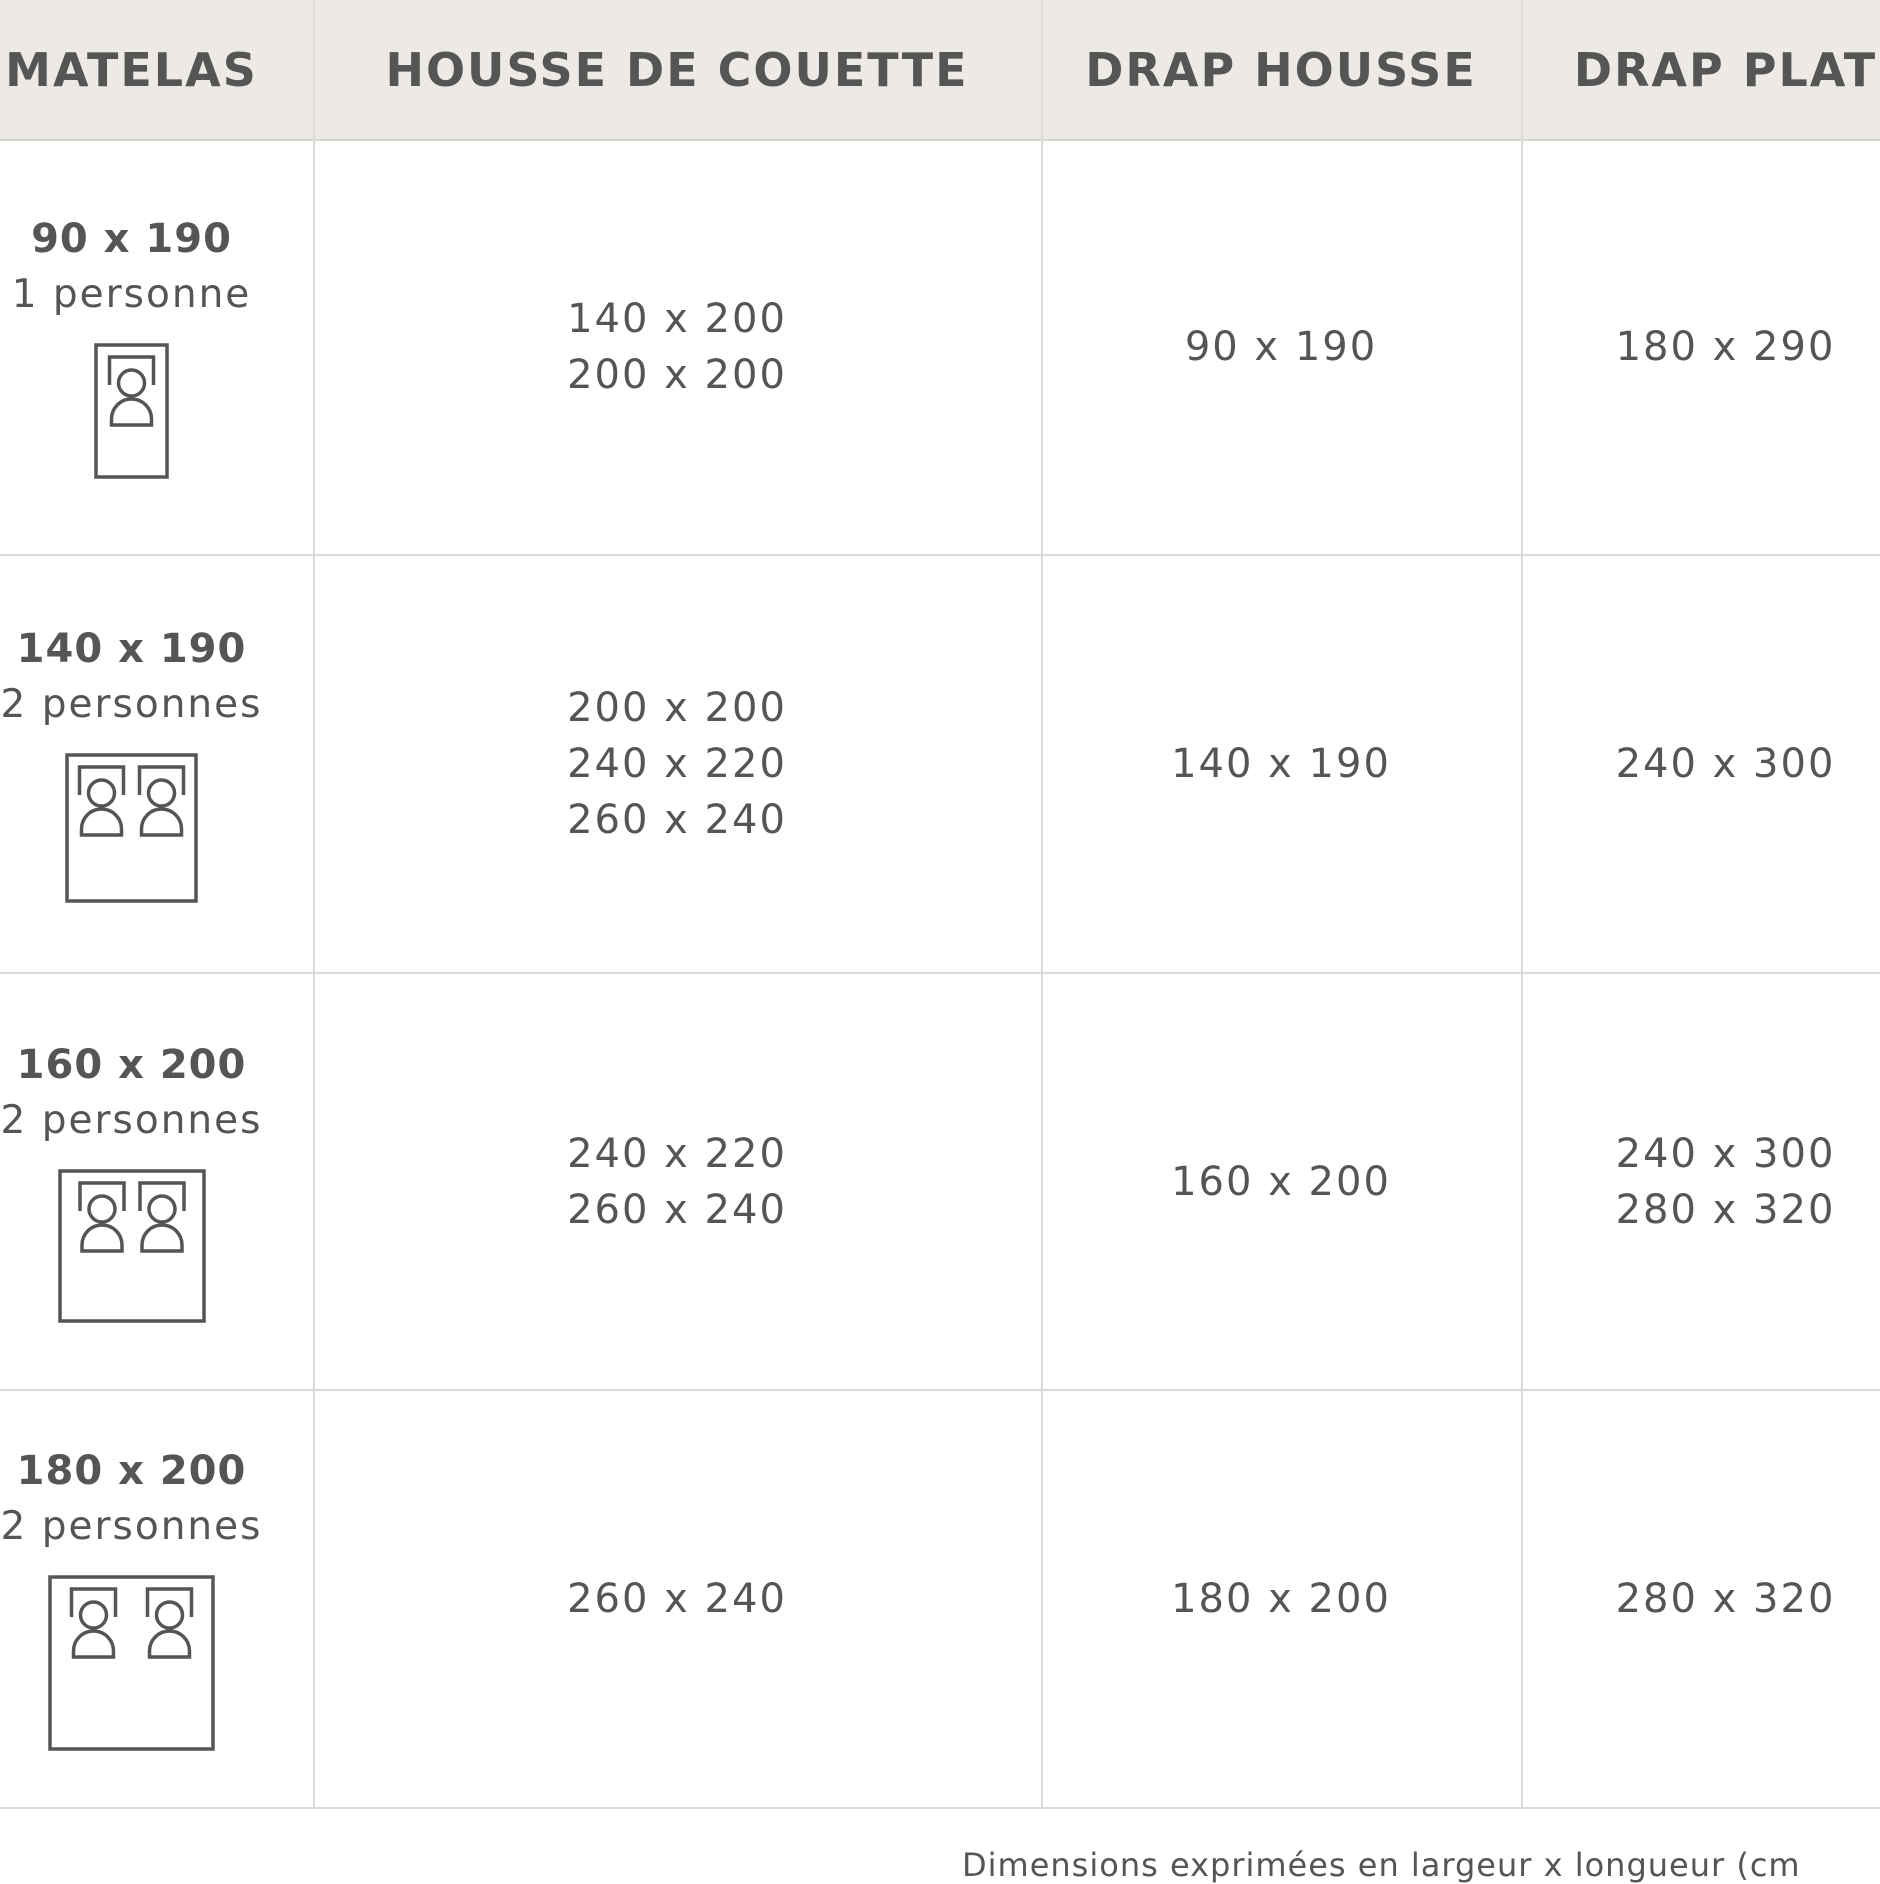  I want to click on matelas-cell: 140 x 190 2 personnes, so click(156, 764).